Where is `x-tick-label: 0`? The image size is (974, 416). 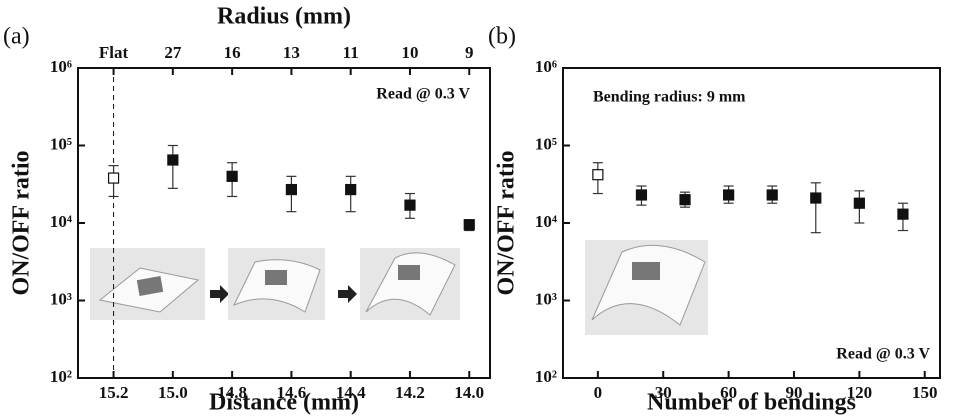
x-tick-label: 0 is located at coordinates (598, 392).